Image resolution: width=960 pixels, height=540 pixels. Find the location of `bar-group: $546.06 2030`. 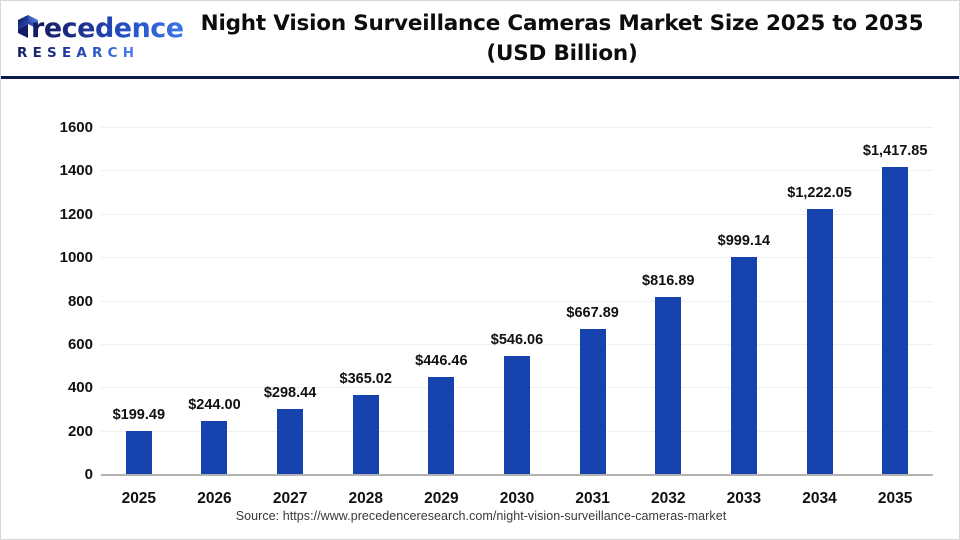

bar-group: $546.06 2030 is located at coordinates (517, 292).